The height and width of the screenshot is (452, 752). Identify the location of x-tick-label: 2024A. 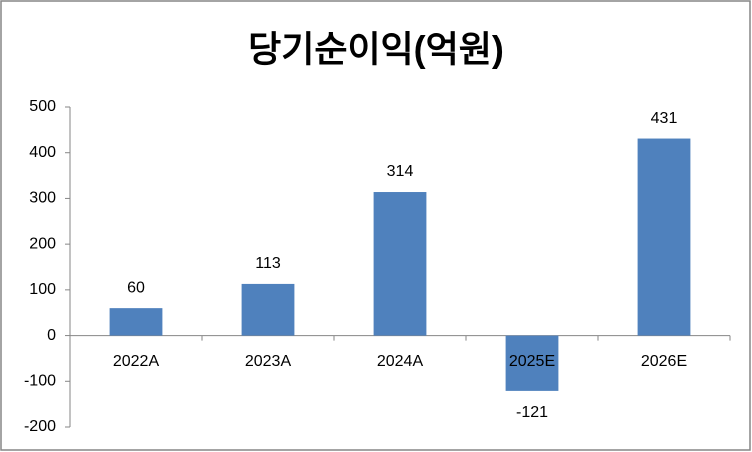
(400, 361).